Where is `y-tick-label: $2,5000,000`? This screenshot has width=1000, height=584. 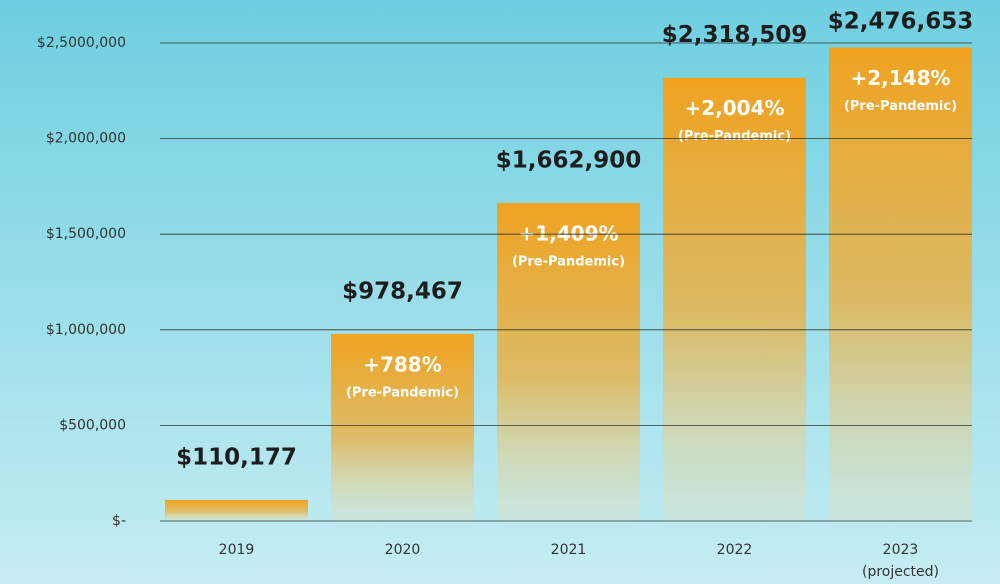
y-tick-label: $2,5000,000 is located at coordinates (81, 43).